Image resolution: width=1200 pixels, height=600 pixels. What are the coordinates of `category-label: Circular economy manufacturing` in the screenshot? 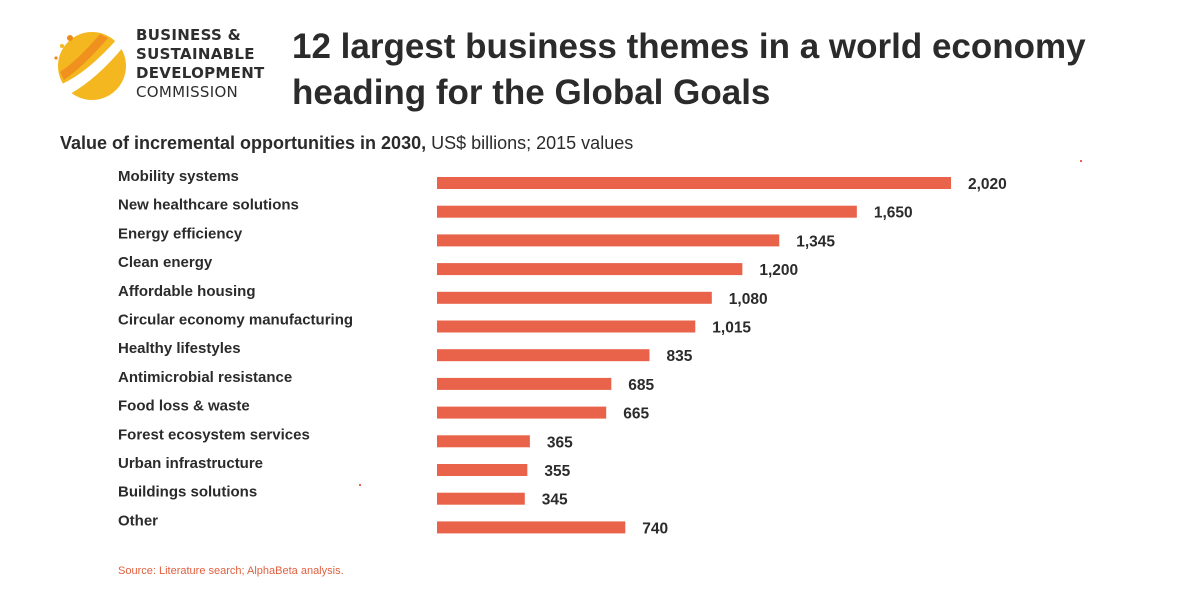 It's located at (235, 320).